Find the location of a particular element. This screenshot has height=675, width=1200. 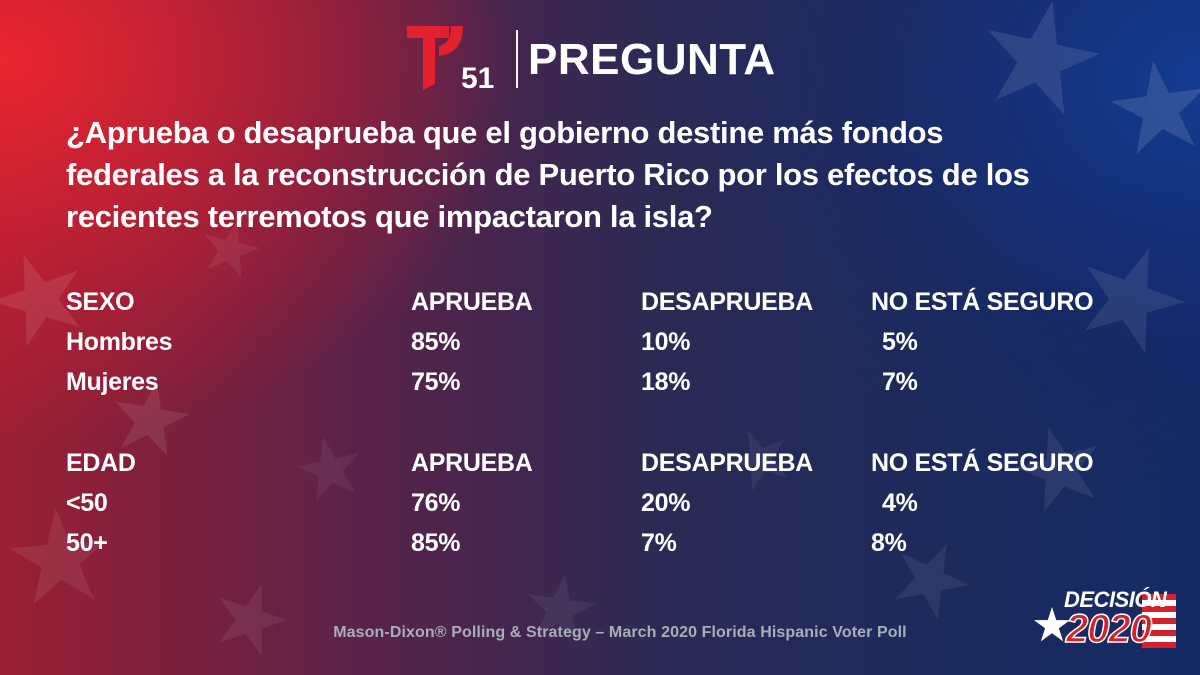

cell-value: 5% is located at coordinates (900, 342).